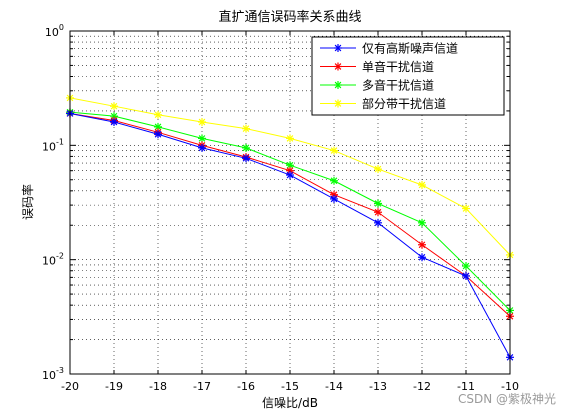  Describe the element at coordinates (289, 17) in the screenshot. I see `chart-title: 直扩通信误码率关系曲线` at that location.